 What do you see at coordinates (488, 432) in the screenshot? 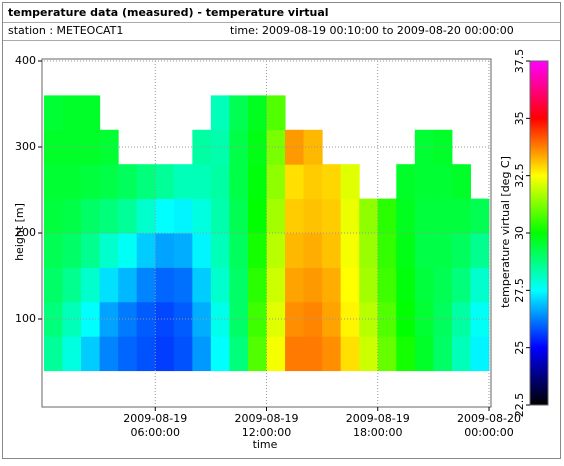
I see `x-tick-label: 00:00:00` at bounding box center [488, 432].